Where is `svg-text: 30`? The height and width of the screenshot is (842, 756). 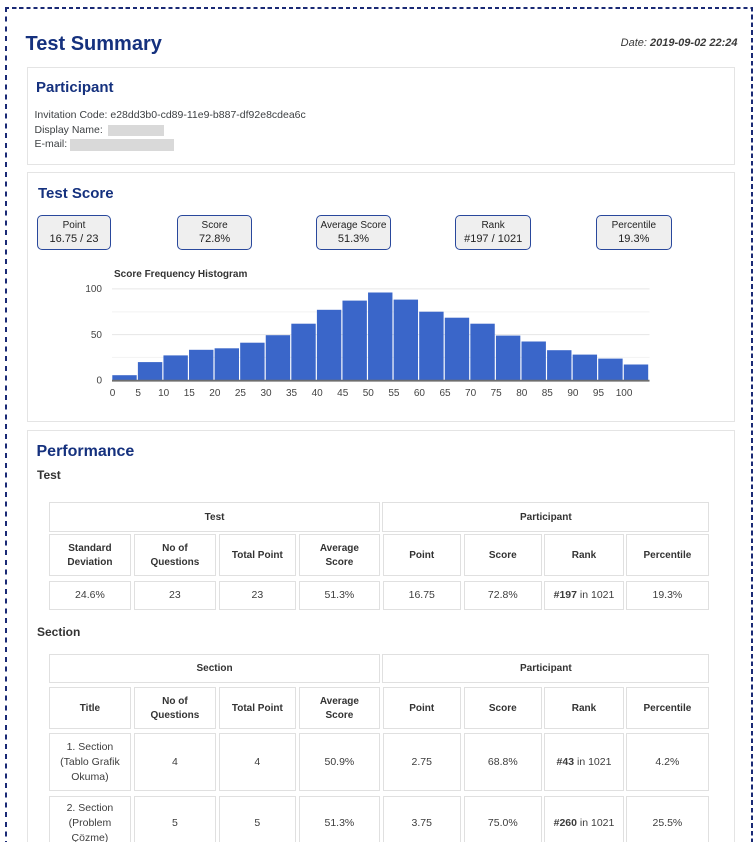
svg-text: 30 is located at coordinates (266, 393).